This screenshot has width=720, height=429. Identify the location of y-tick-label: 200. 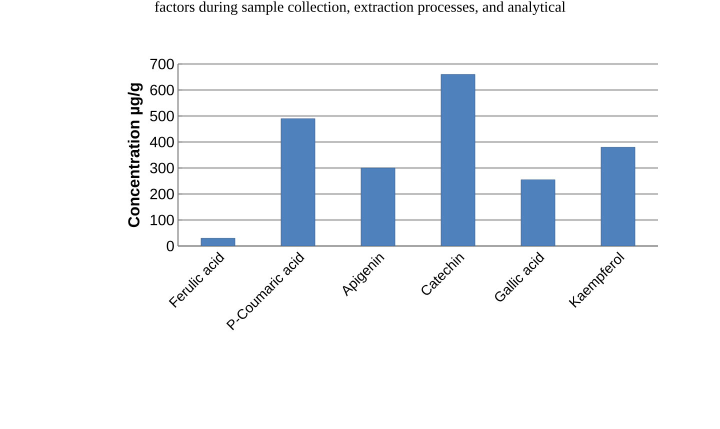
(162, 194).